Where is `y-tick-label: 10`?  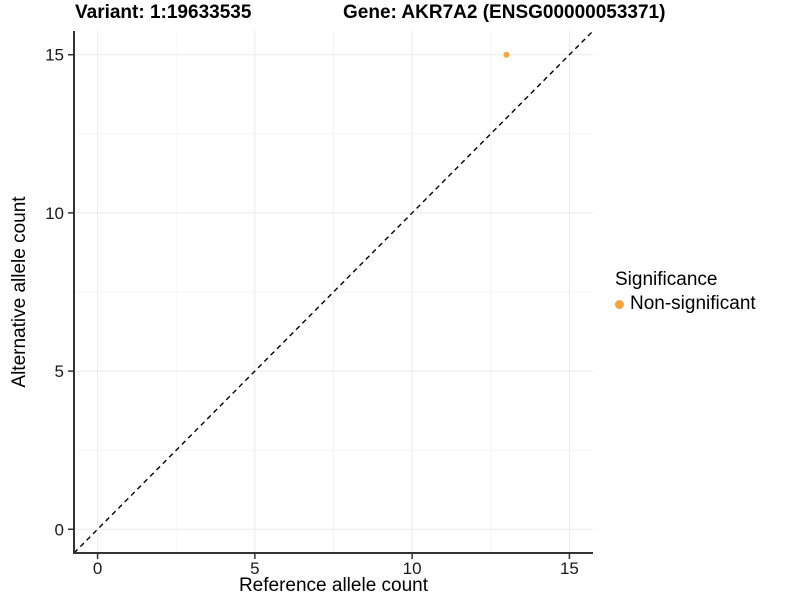 y-tick-label: 10 is located at coordinates (54, 213).